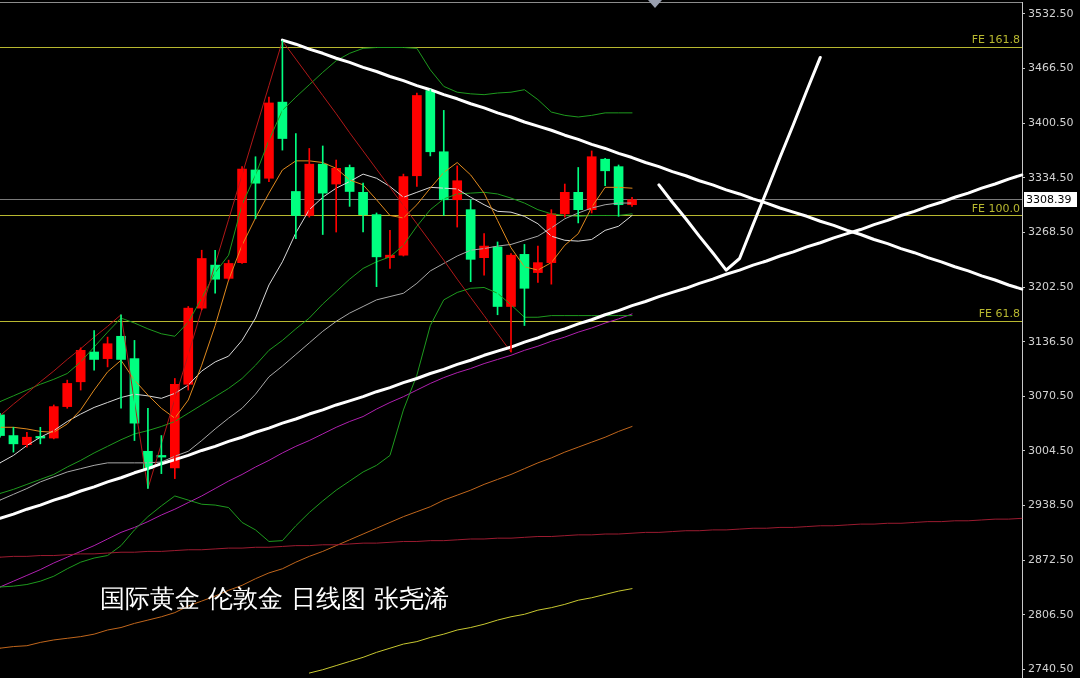 This screenshot has height=678, width=1080. What do you see at coordinates (1051, 13) in the screenshot?
I see `y-tick-label: 3532.50` at bounding box center [1051, 13].